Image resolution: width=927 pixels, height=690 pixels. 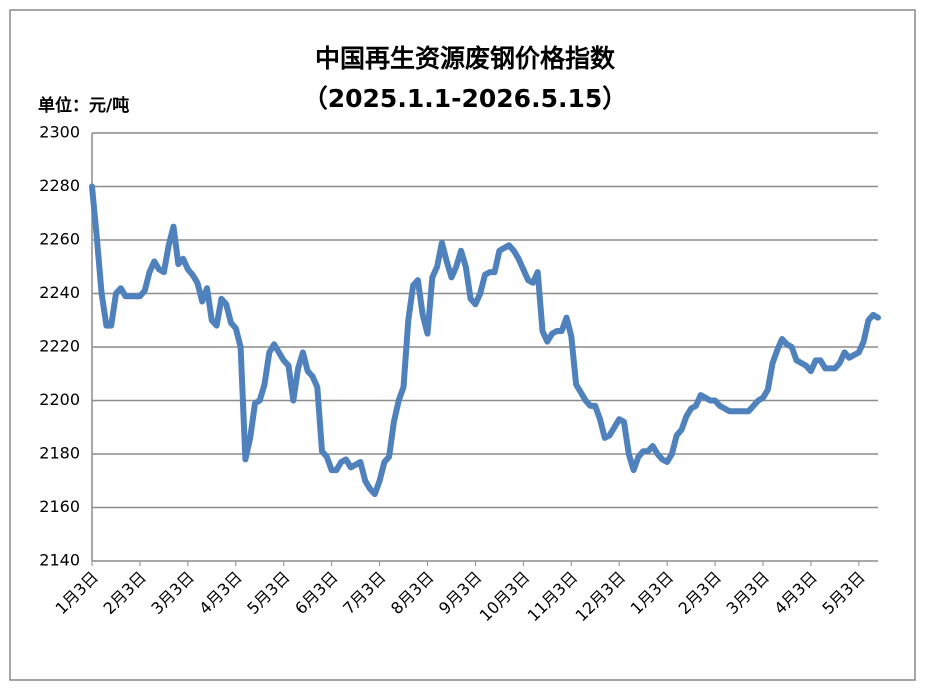 I want to click on y-tick-label: 2140, so click(x=59, y=560).